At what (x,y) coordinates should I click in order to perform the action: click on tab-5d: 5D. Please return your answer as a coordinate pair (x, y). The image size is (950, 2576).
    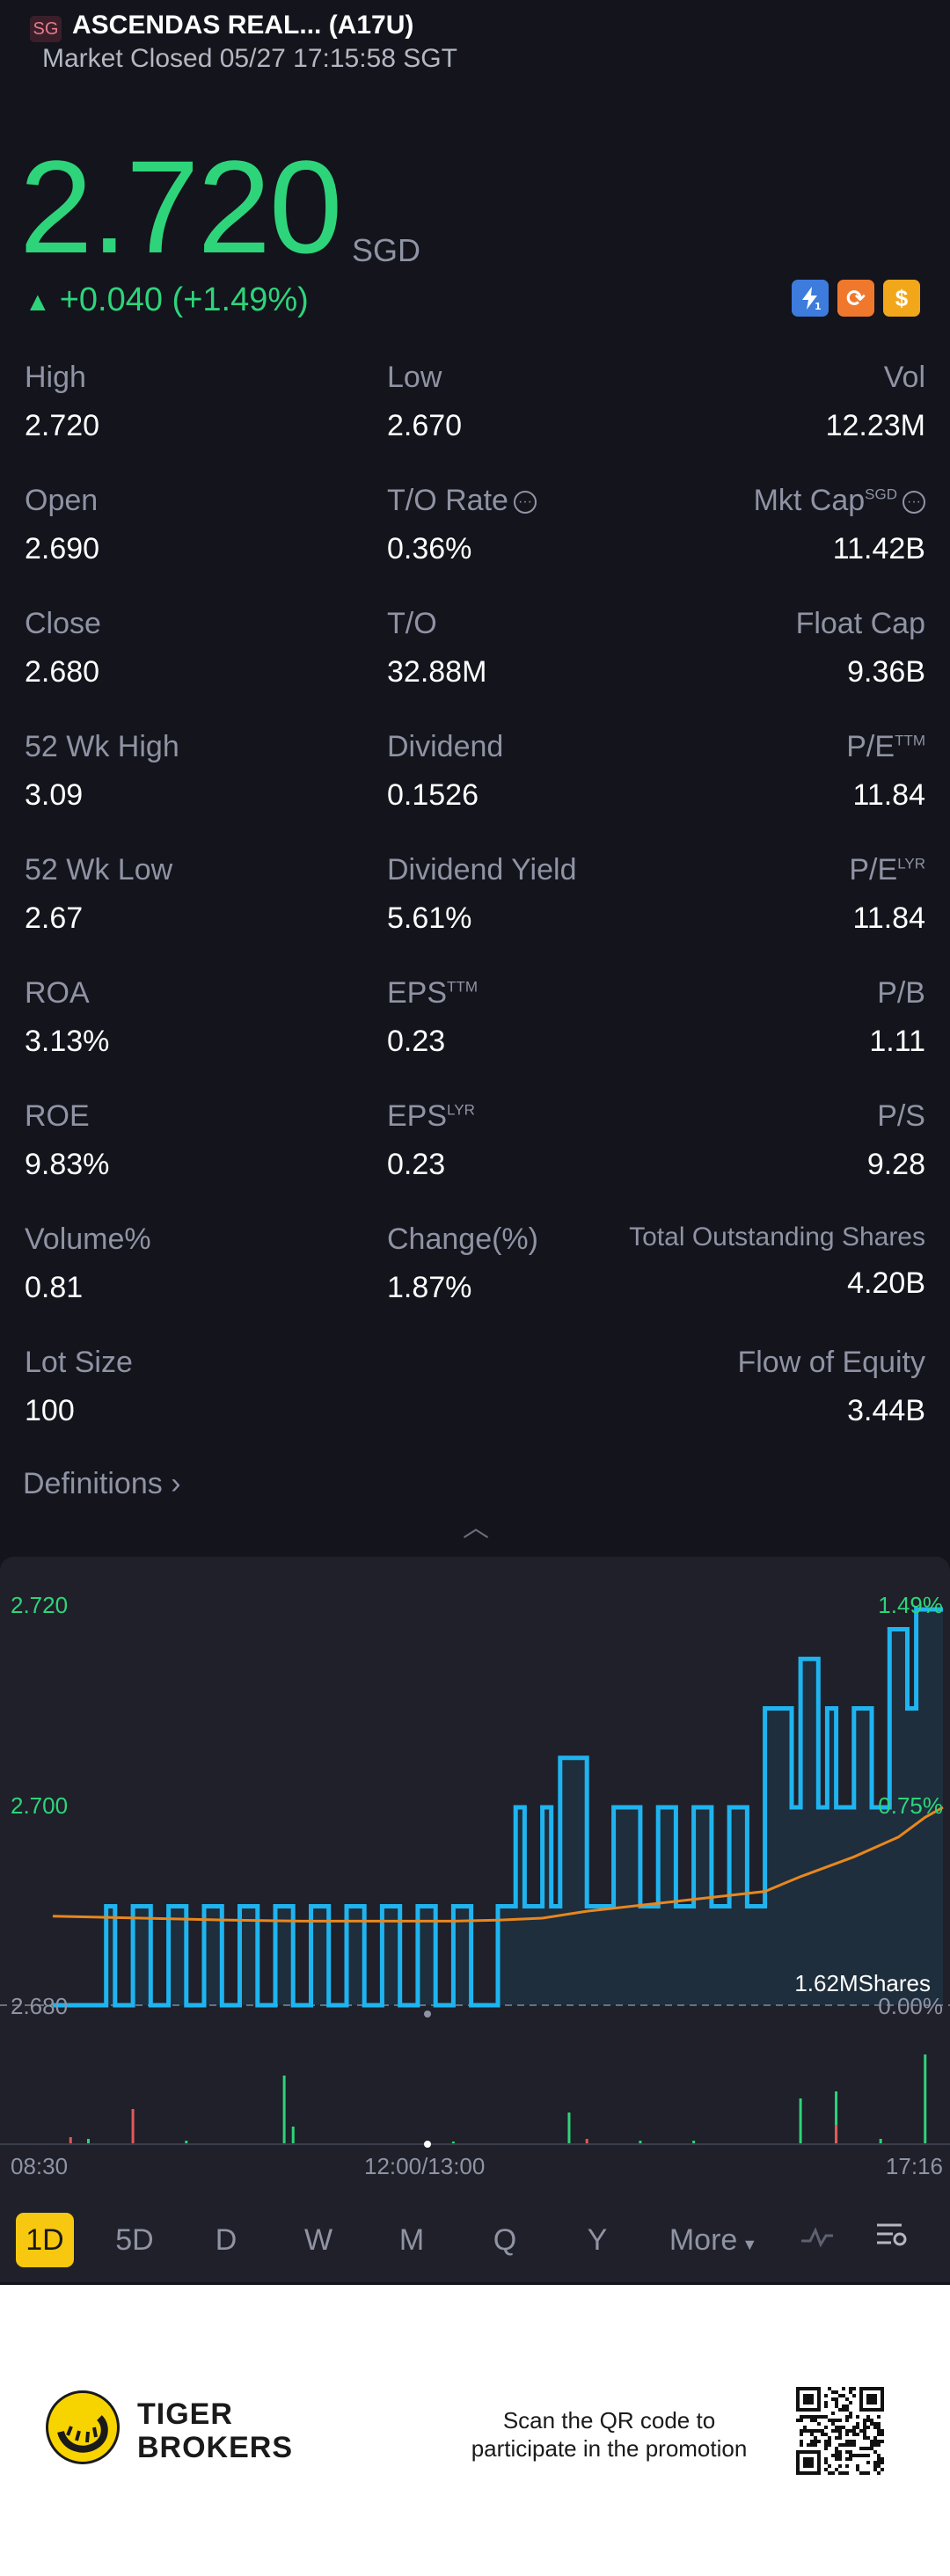
    Looking at the image, I should click on (134, 2240).